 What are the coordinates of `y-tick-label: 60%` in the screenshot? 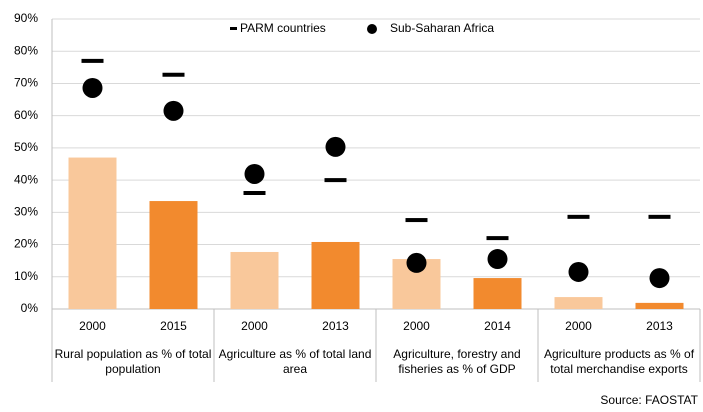 It's located at (26, 115).